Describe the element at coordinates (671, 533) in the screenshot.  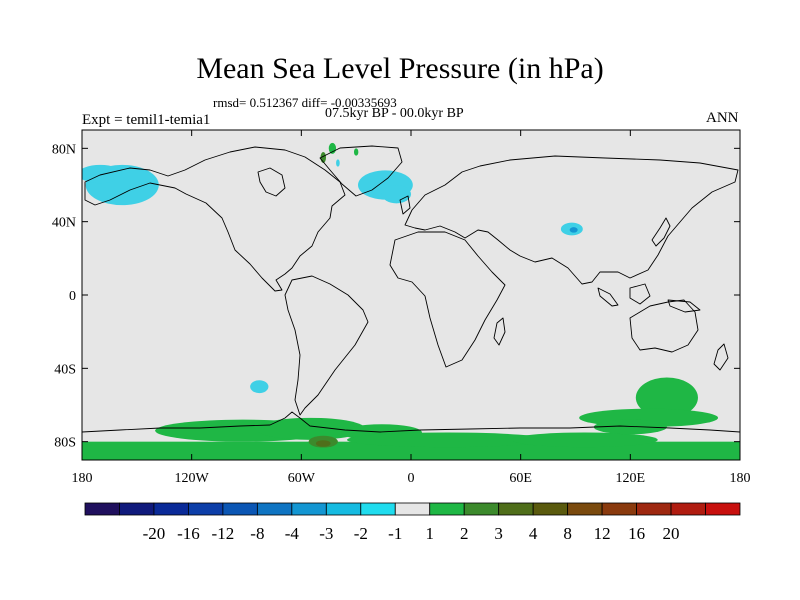
I see `colorbar-label: 20` at that location.